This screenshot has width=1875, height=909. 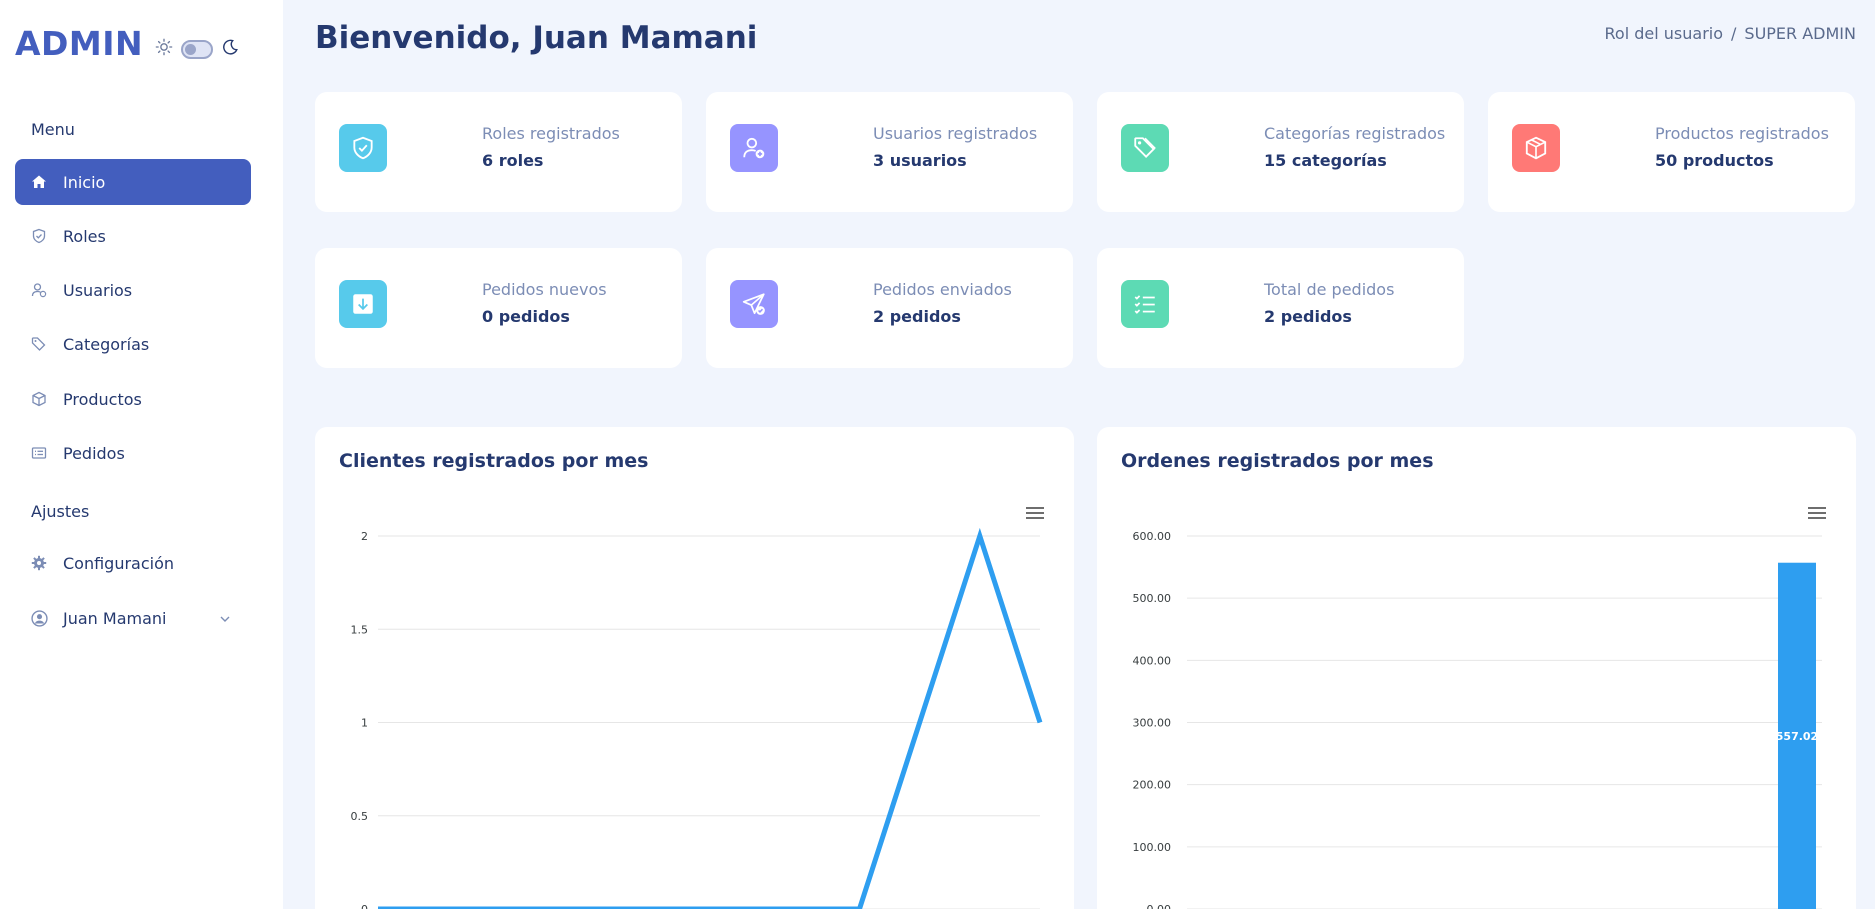 What do you see at coordinates (1664, 33) in the screenshot?
I see `breadcrumb-item: Rol del usuario` at bounding box center [1664, 33].